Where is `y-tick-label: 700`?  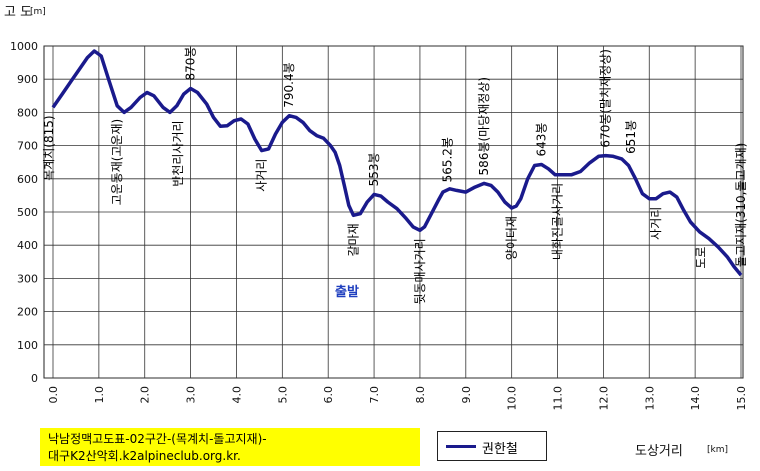 y-tick-label: 700 is located at coordinates (27, 146).